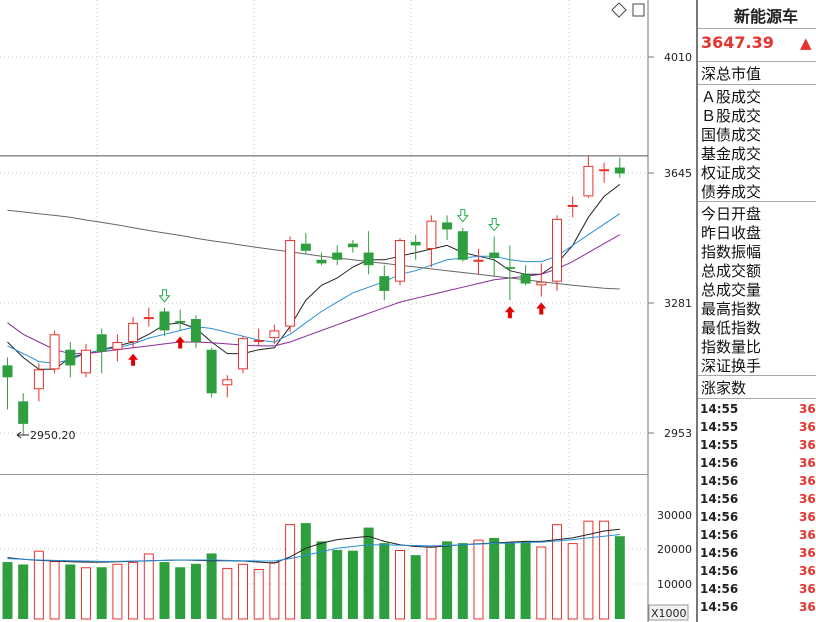  What do you see at coordinates (731, 309) in the screenshot?
I see `field-high: 最高指数` at bounding box center [731, 309].